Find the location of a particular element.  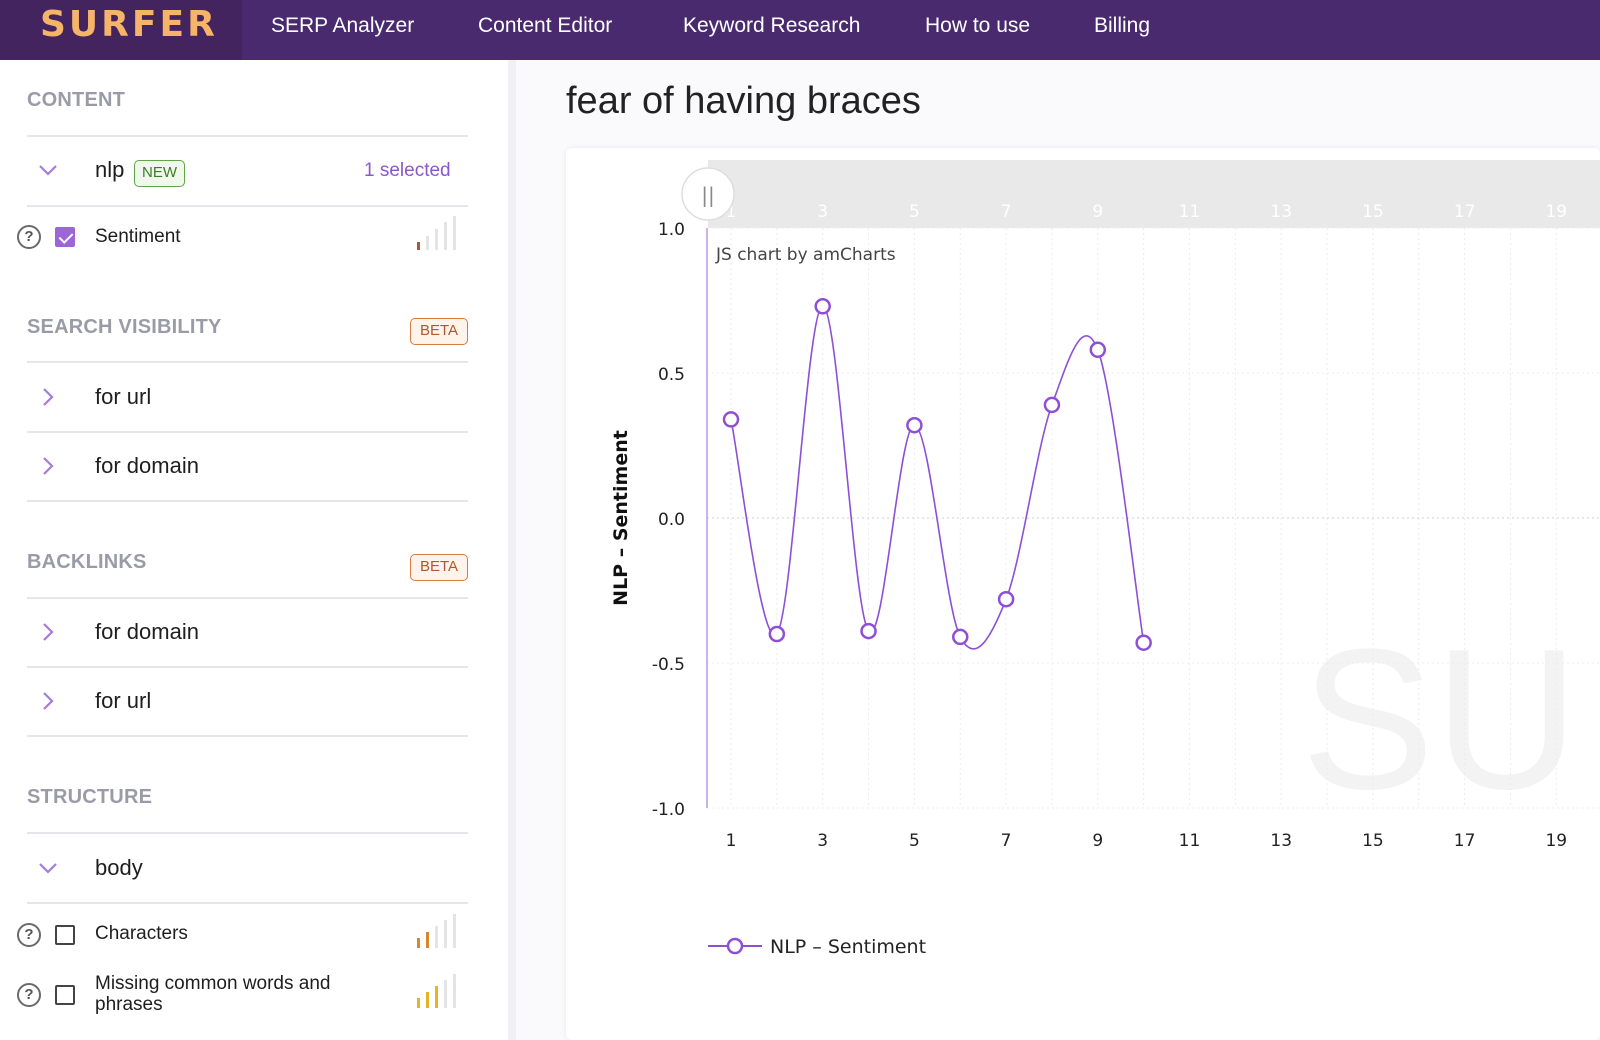

scrollbar-tick-label: 1 is located at coordinates (731, 212).